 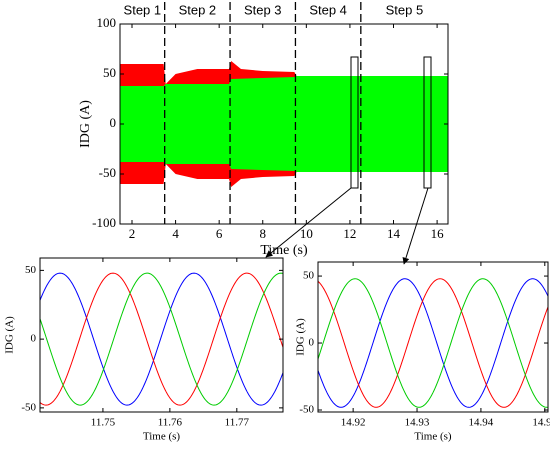 What do you see at coordinates (349, 233) in the screenshot?
I see `x-tick-label: 12` at bounding box center [349, 233].